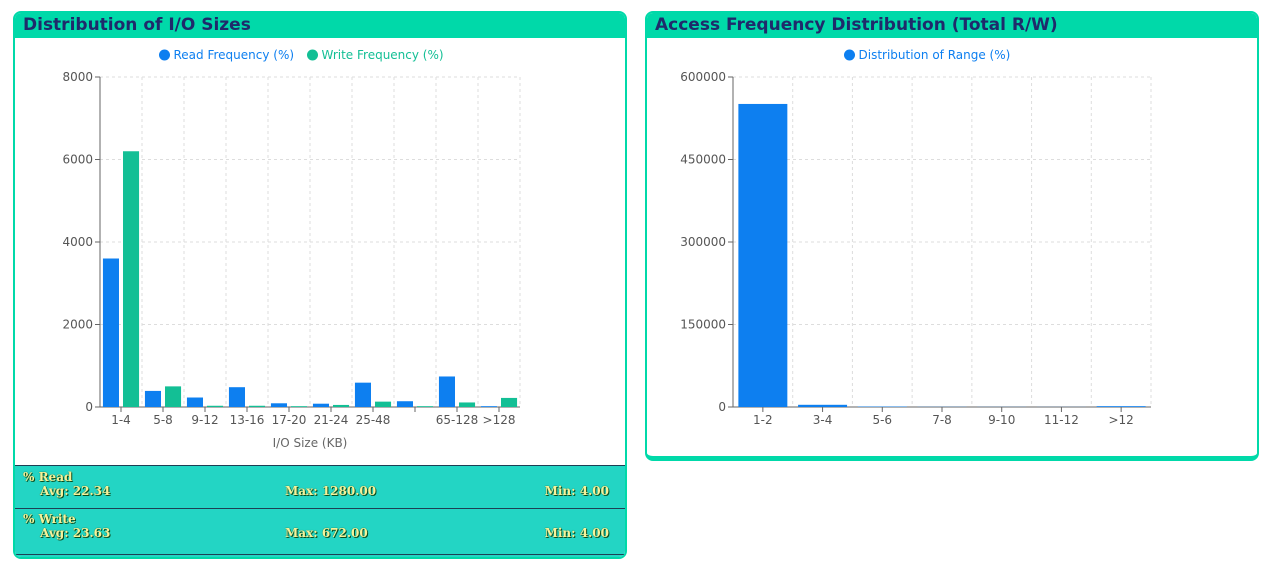 The width and height of the screenshot is (1267, 566). What do you see at coordinates (75, 491) in the screenshot?
I see `read-avg: Avg: 22.34` at bounding box center [75, 491].